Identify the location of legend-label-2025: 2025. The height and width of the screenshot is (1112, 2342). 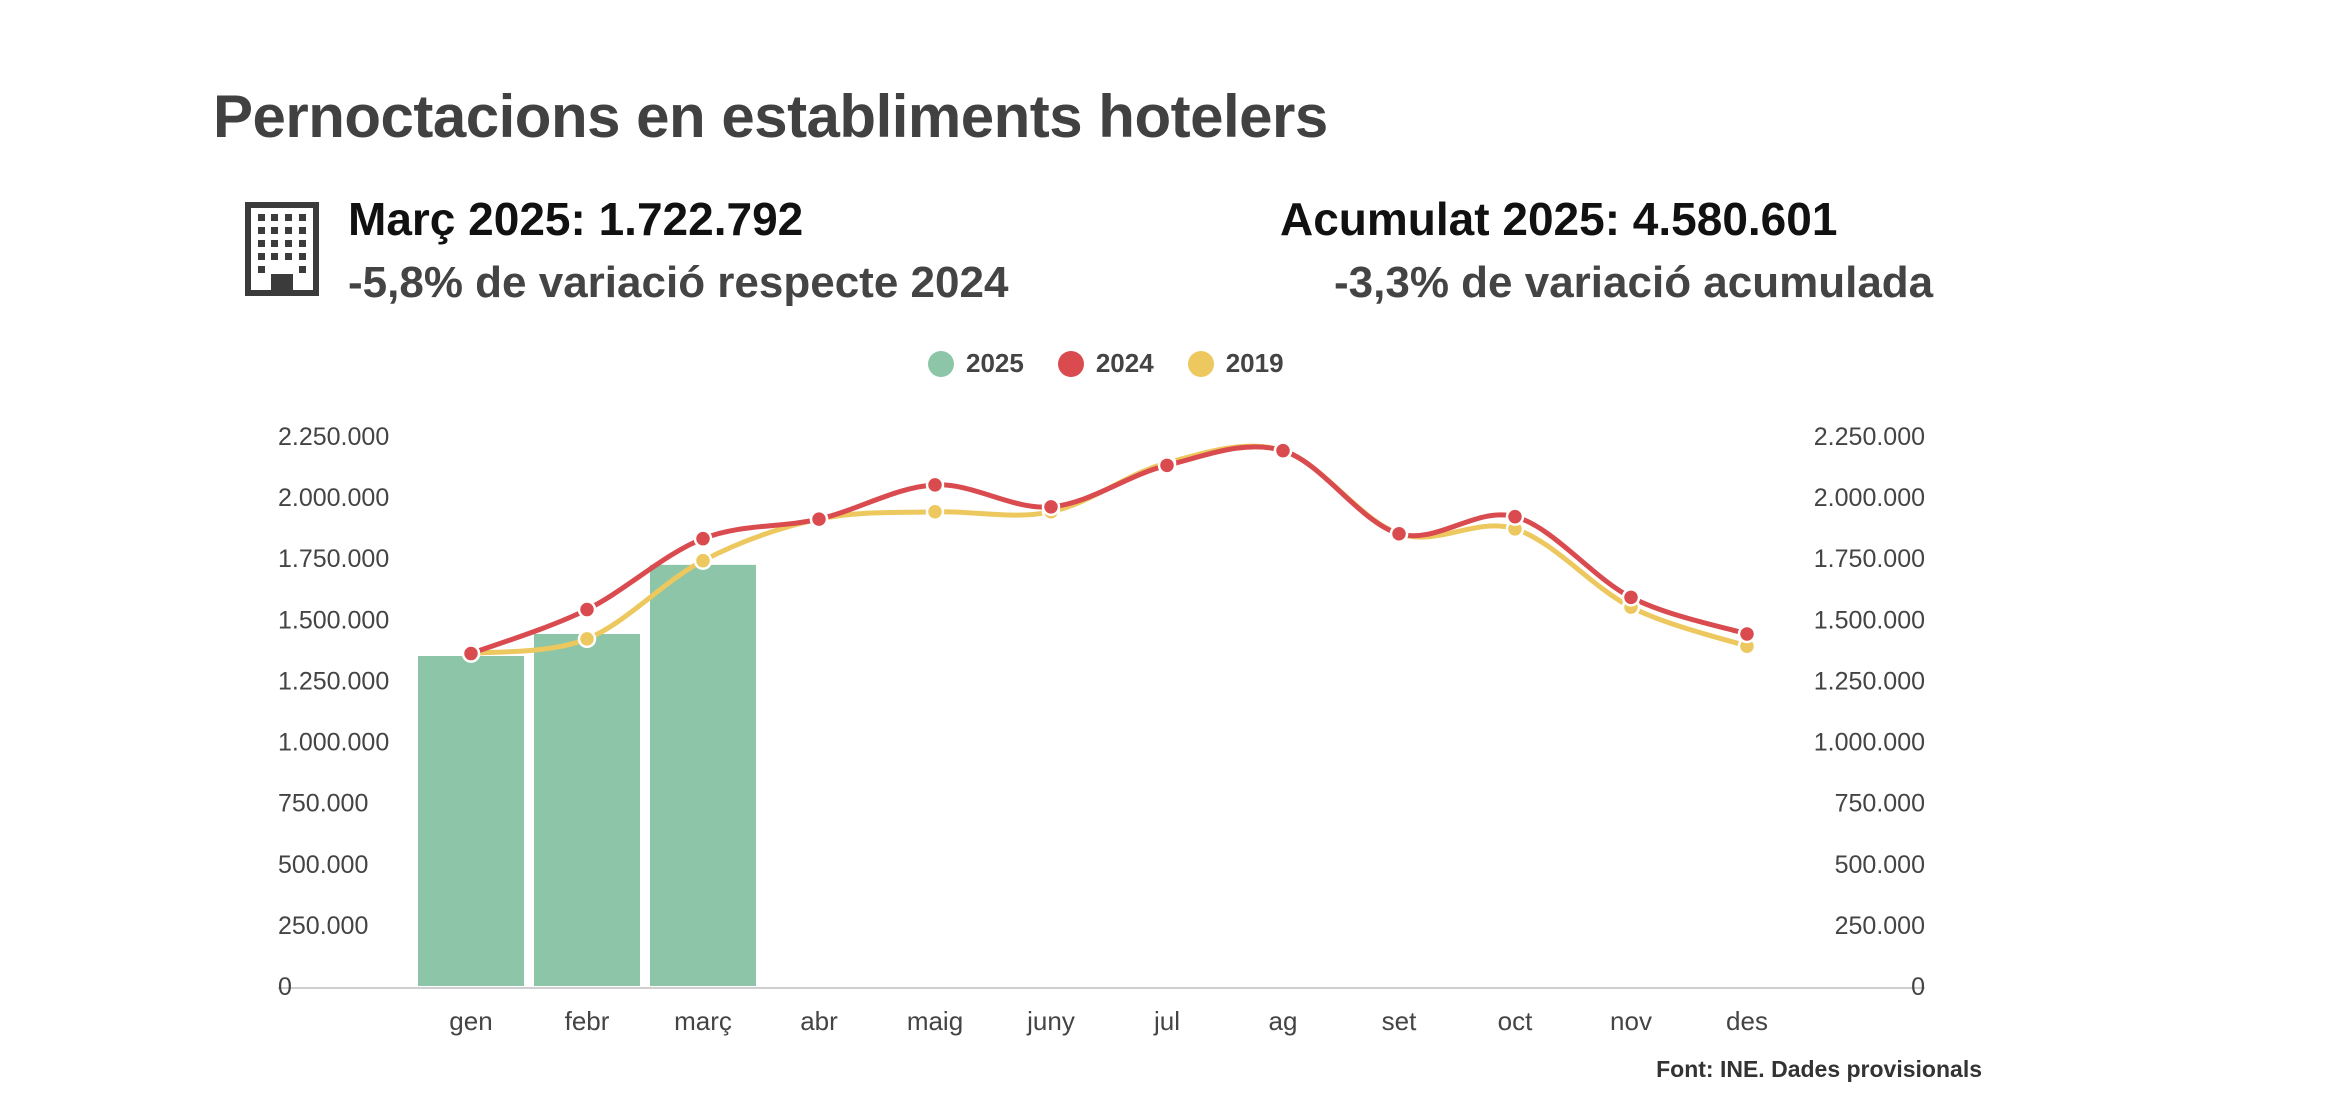
(995, 363).